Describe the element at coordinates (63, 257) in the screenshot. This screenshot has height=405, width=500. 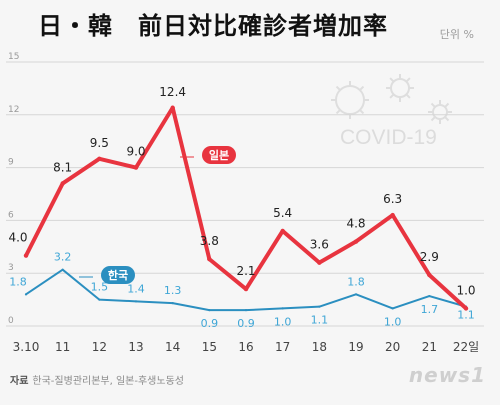
I see `data-label: 3.2` at that location.